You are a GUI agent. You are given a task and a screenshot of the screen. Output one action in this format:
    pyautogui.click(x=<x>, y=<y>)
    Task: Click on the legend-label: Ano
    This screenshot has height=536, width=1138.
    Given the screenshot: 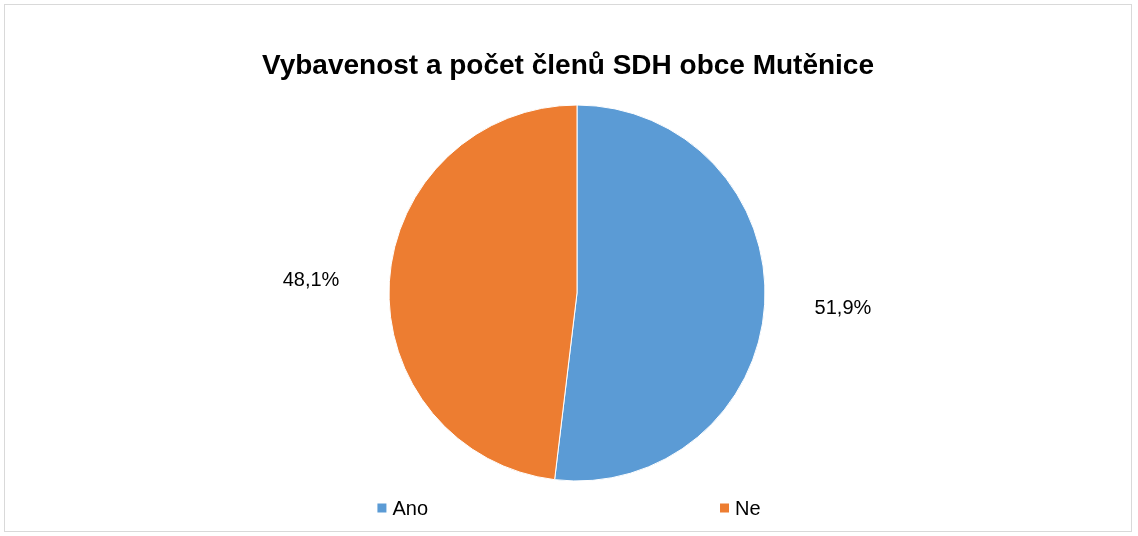 What is the action you would take?
    pyautogui.click(x=410, y=508)
    